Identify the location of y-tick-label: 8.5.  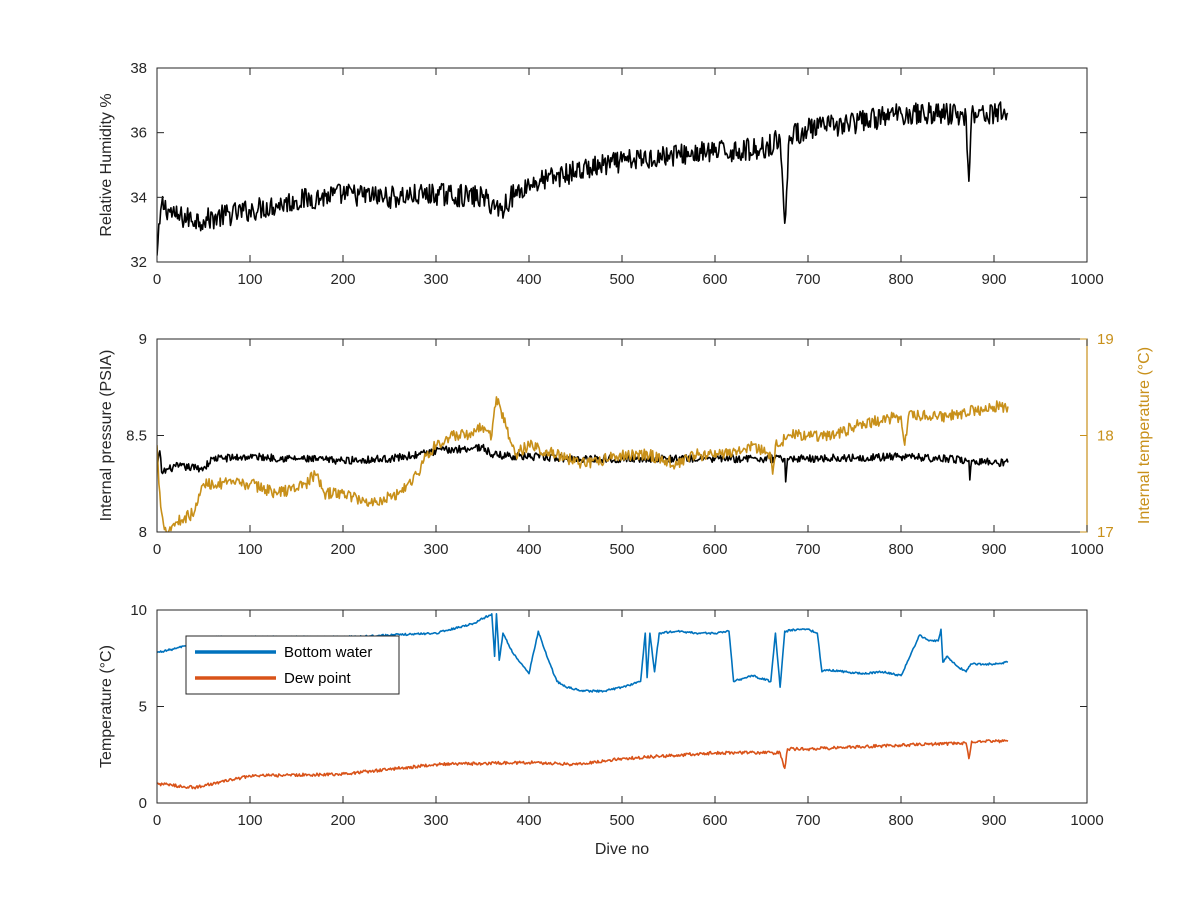
(136, 436).